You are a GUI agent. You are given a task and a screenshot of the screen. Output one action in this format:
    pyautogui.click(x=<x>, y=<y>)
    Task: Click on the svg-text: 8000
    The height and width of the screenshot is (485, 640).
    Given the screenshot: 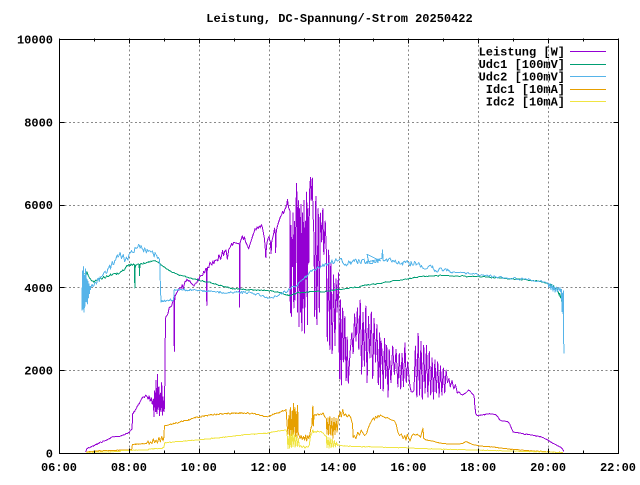 What is the action you would take?
    pyautogui.click(x=38, y=123)
    